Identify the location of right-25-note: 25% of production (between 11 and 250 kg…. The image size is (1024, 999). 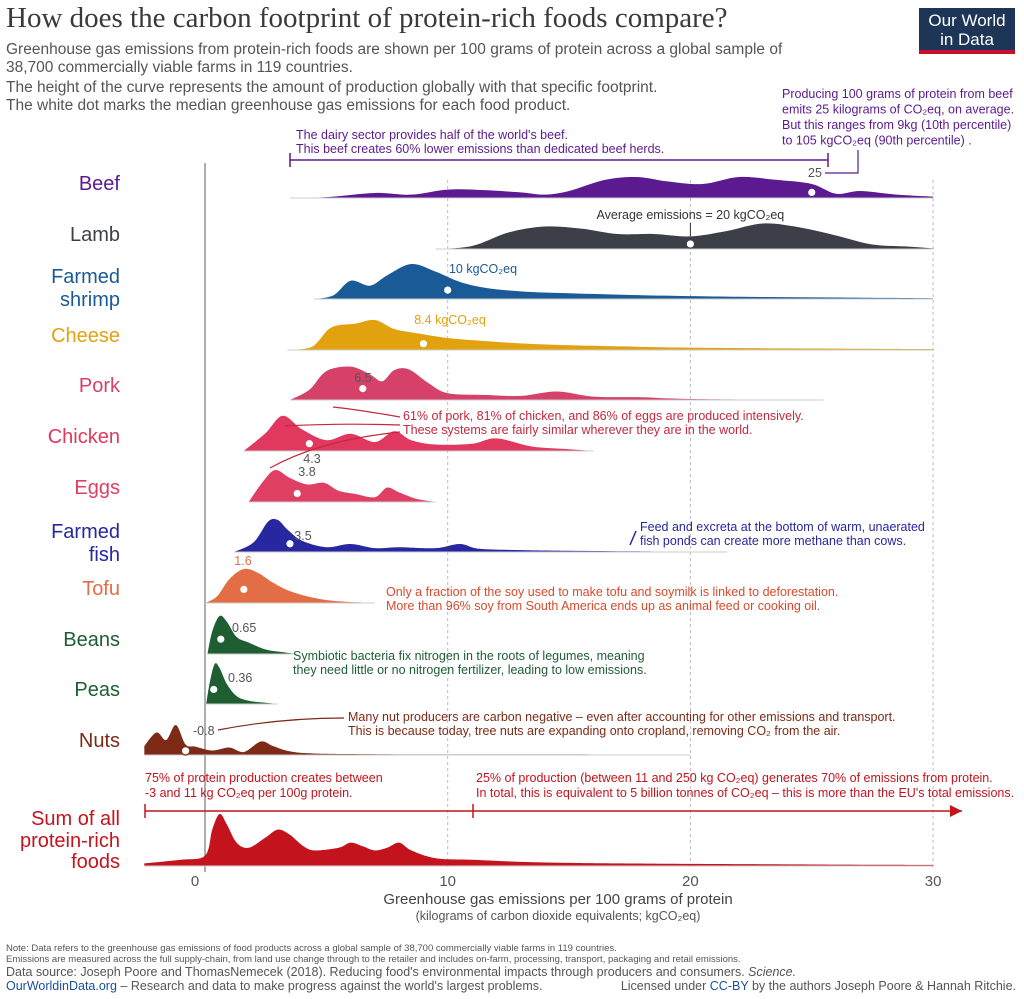
(734, 778).